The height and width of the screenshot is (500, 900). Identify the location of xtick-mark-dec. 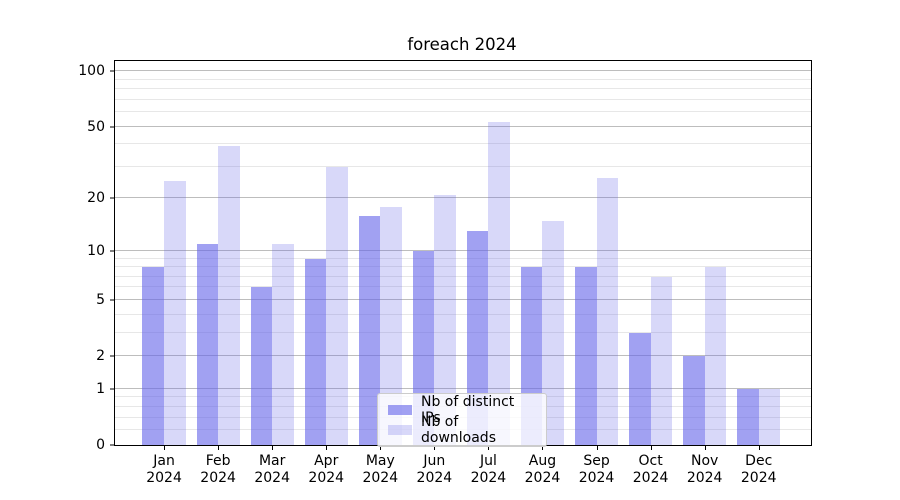
(759, 447).